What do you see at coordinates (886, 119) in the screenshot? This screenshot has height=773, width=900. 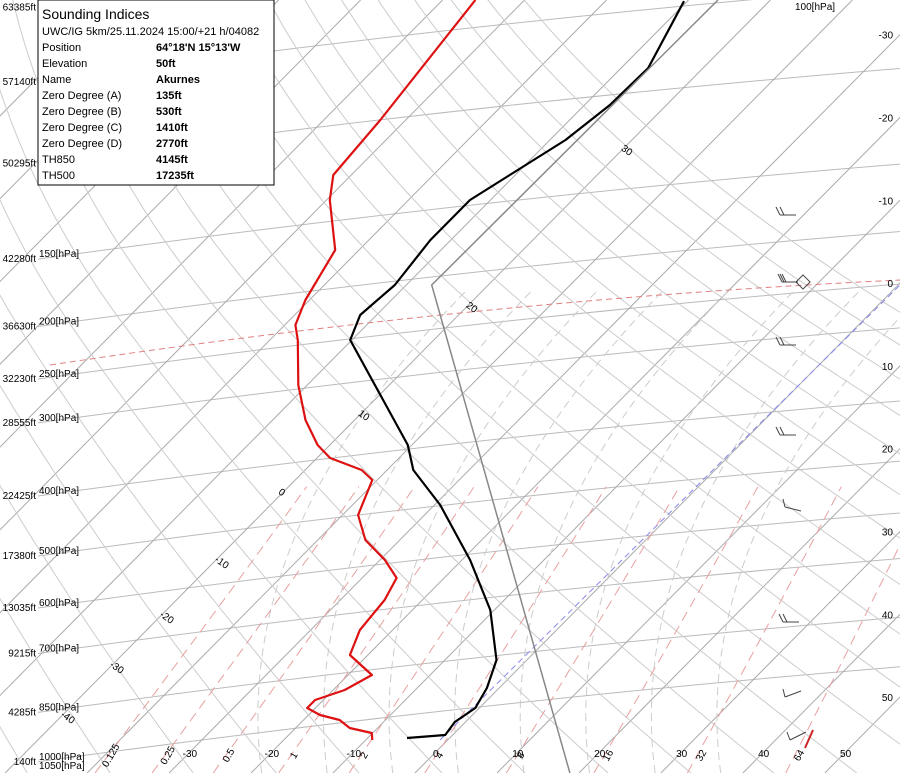 I see `isotherm-label: -20` at bounding box center [886, 119].